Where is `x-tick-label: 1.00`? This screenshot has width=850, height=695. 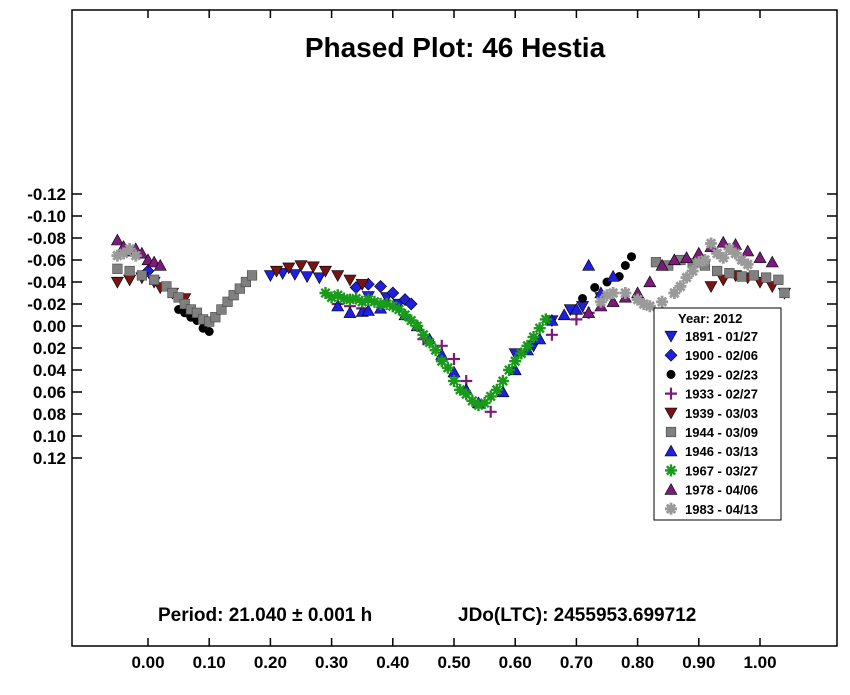 x-tick-label: 1.00 is located at coordinates (759, 662).